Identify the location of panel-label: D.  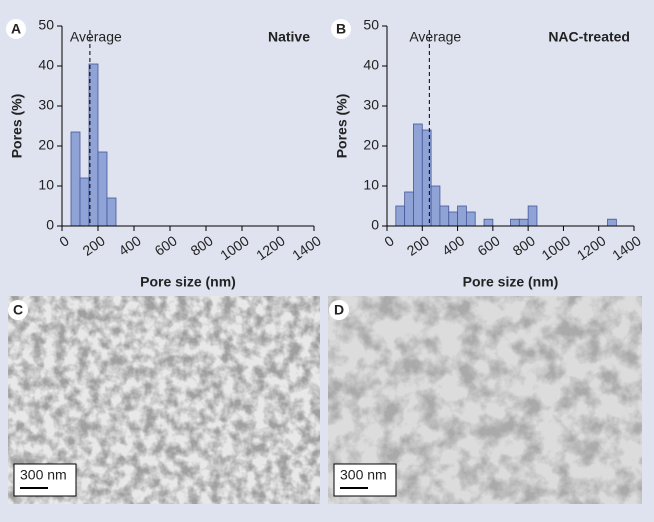
(339, 310).